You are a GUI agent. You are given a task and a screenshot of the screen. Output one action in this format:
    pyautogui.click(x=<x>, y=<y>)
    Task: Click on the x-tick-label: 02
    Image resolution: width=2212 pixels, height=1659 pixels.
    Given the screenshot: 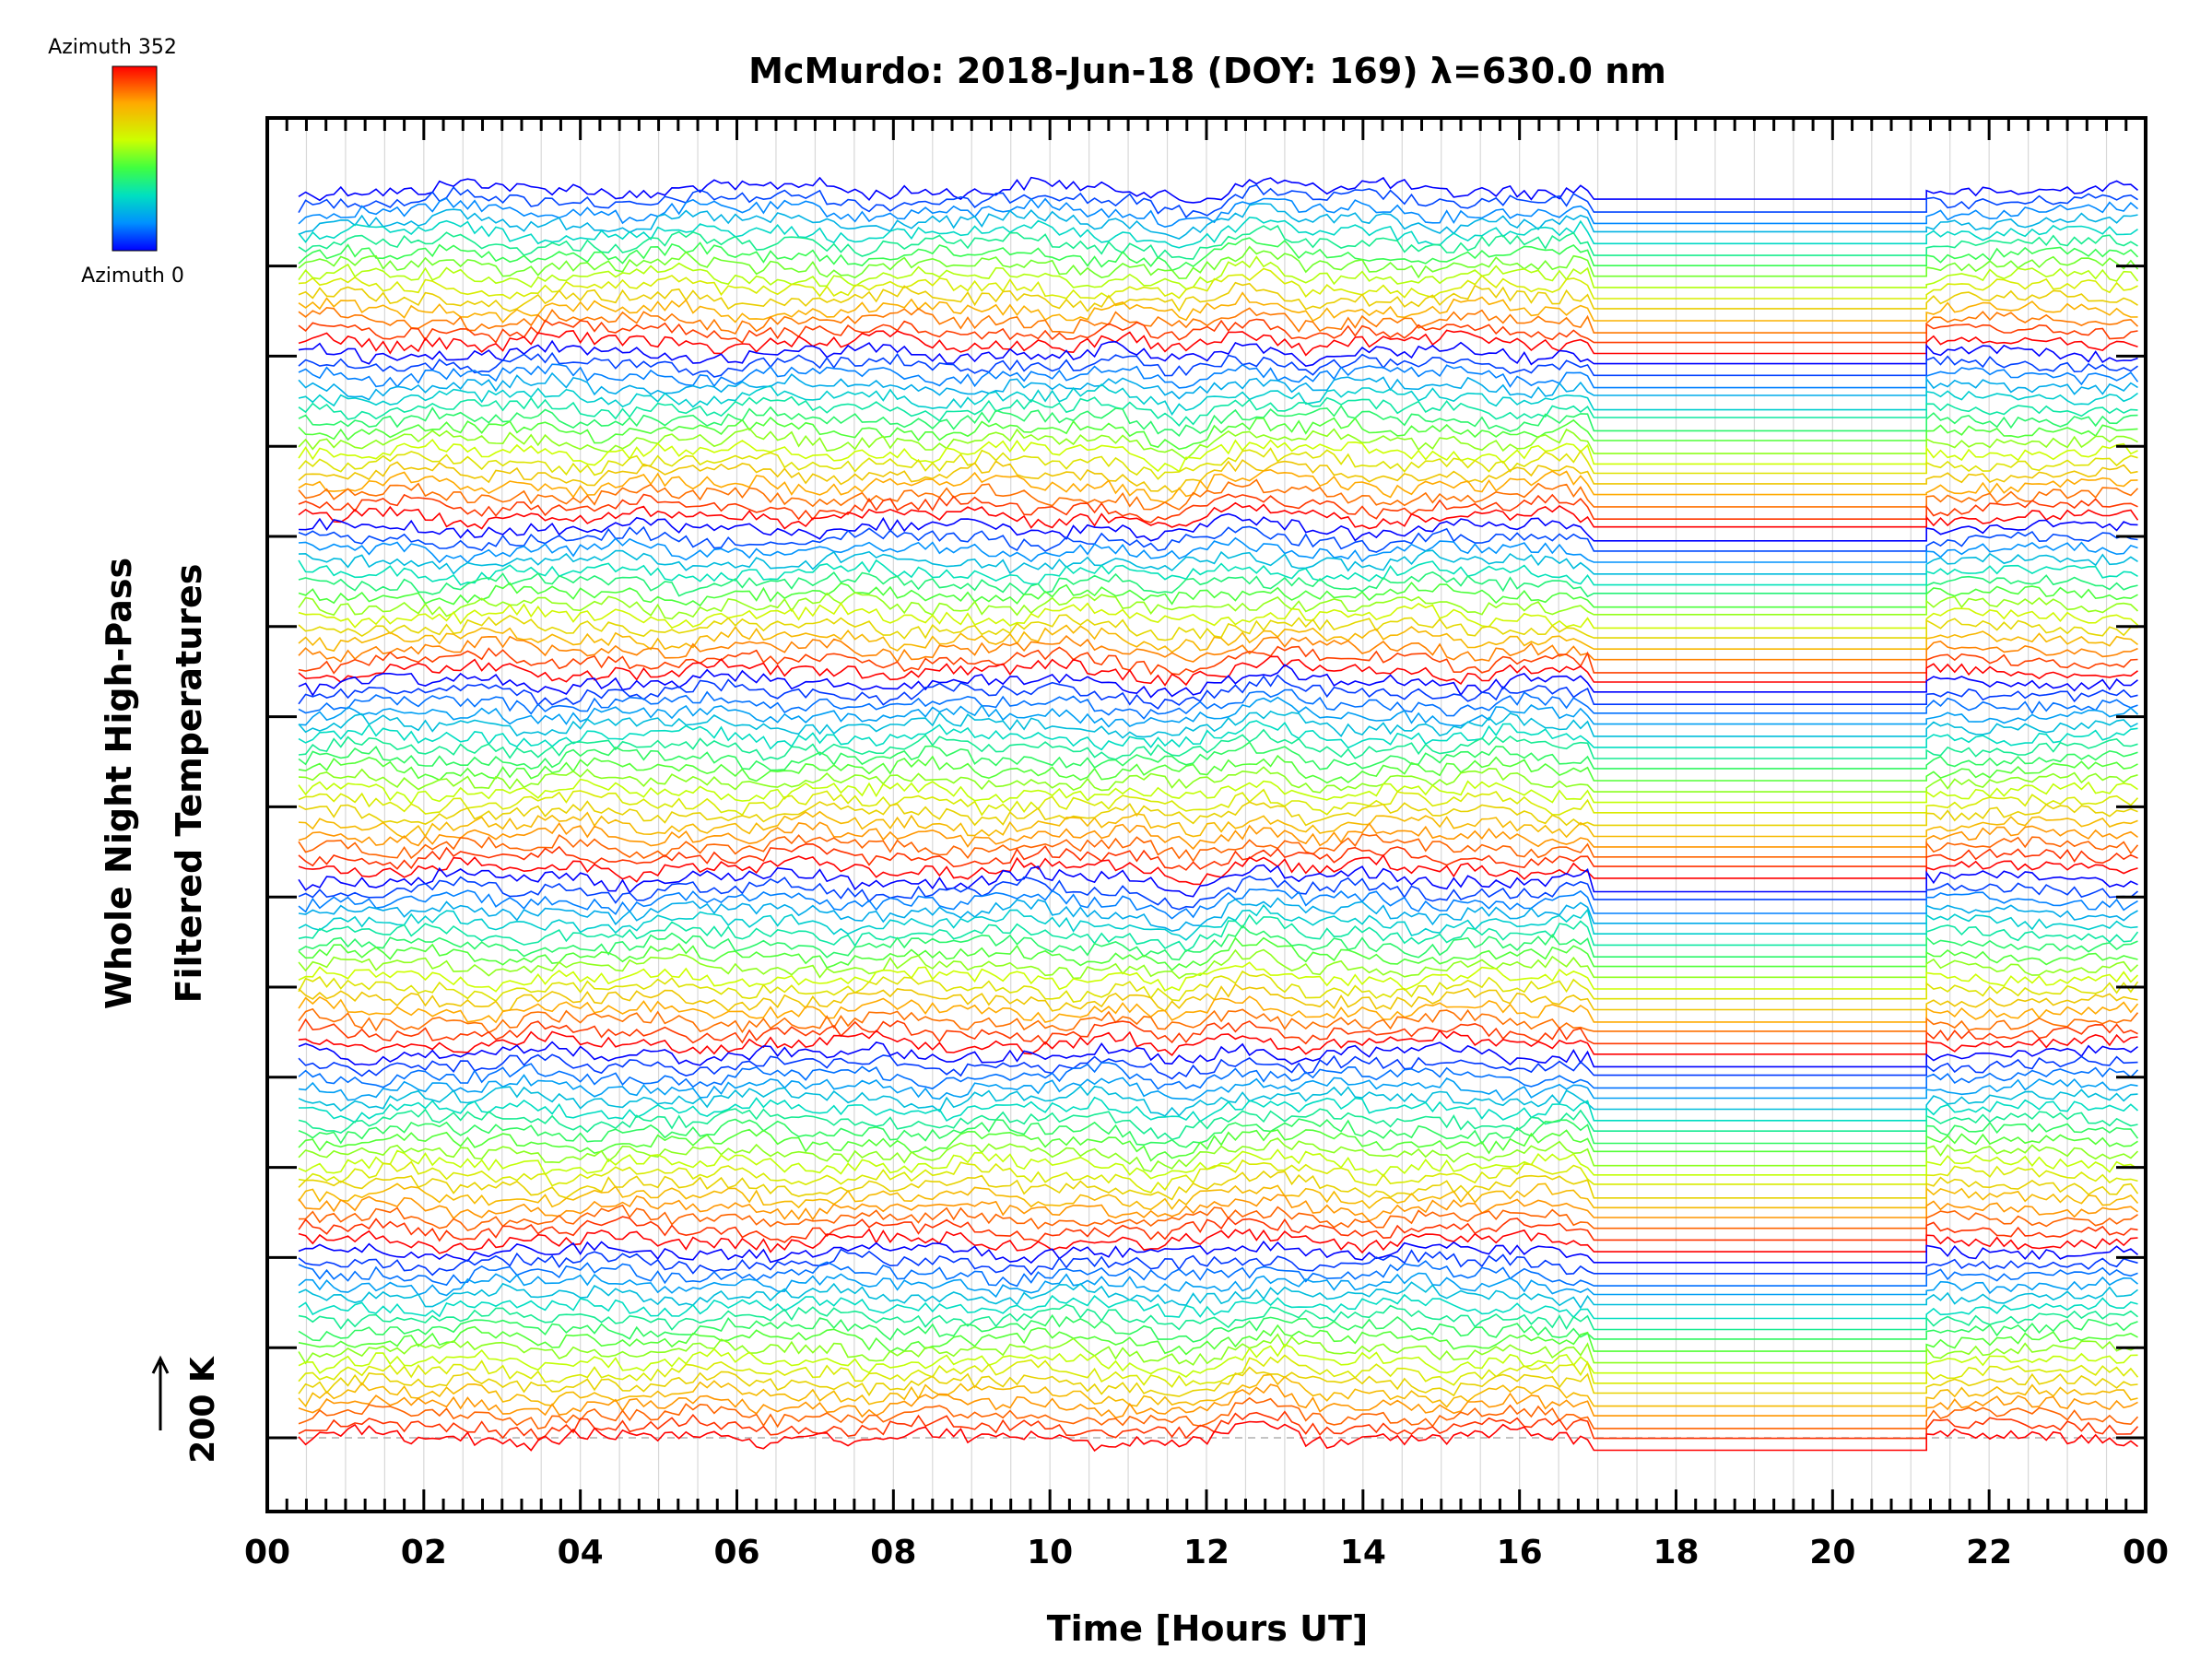 What is the action you would take?
    pyautogui.click(x=424, y=1552)
    